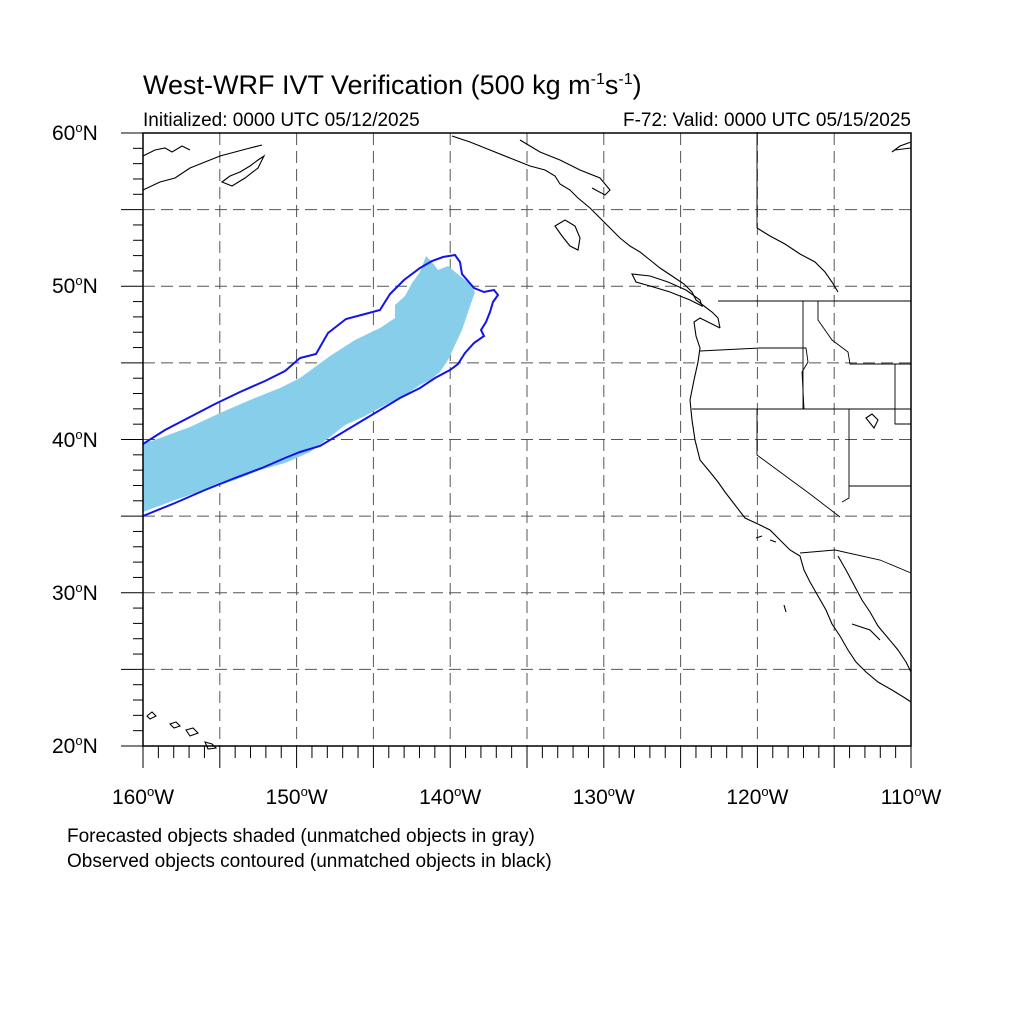  What do you see at coordinates (309, 384) in the screenshot?
I see `forecast-ivt-object` at bounding box center [309, 384].